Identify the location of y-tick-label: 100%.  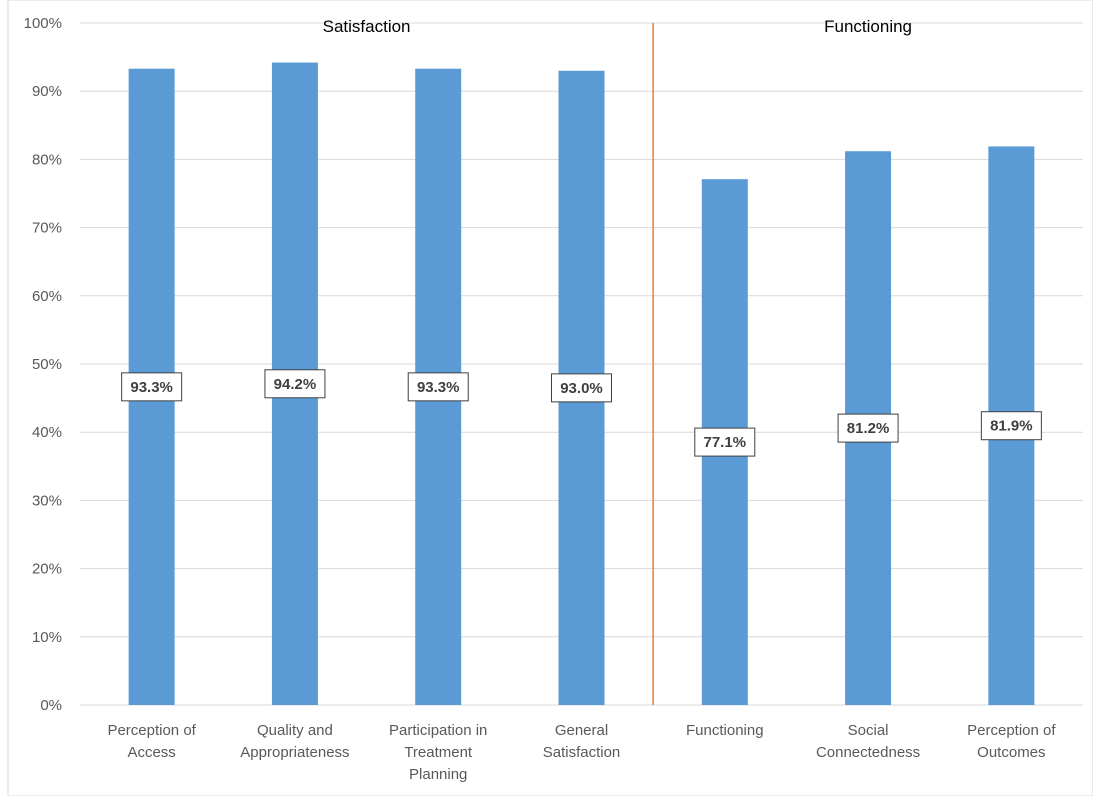
(43, 23).